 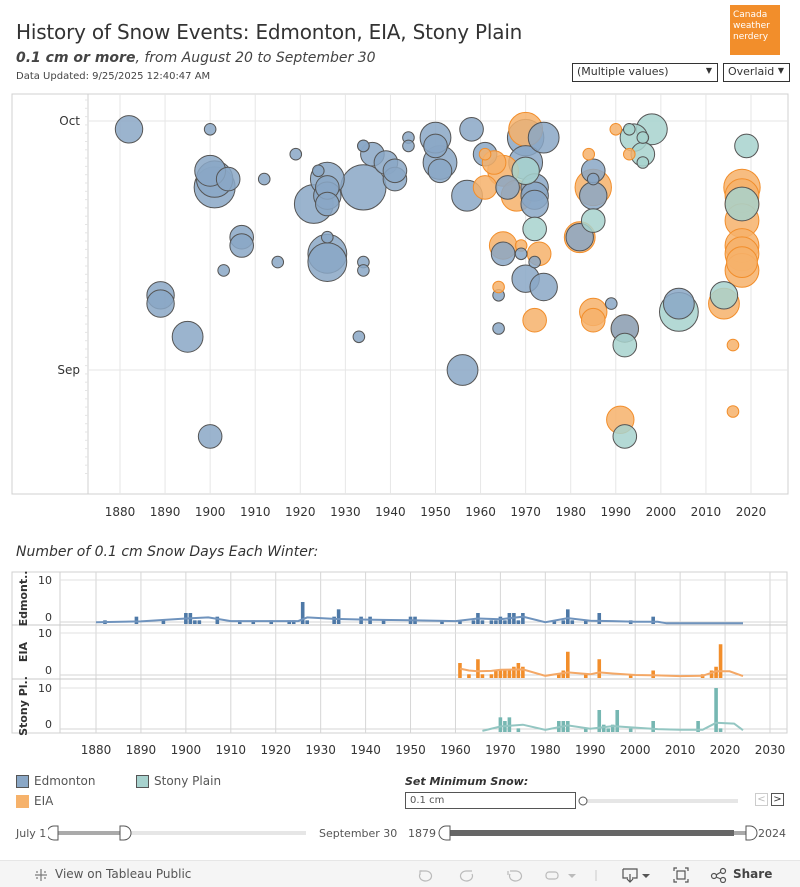 I want to click on year-range-slider, so click(x=598, y=833).